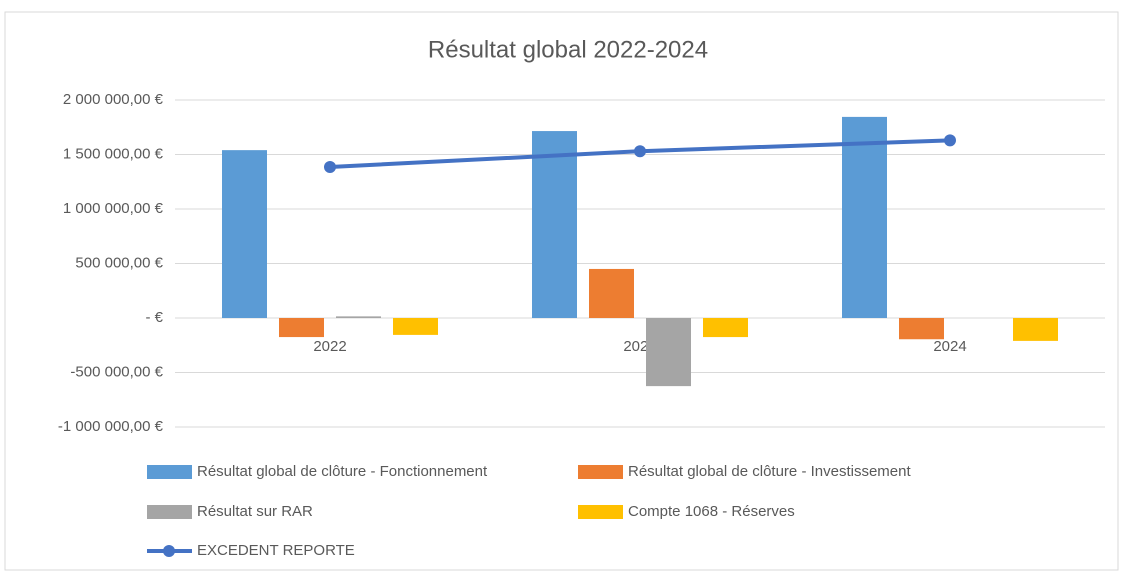 This screenshot has height=573, width=1126. Describe the element at coordinates (154, 317) in the screenshot. I see `y-tick-label: - €` at that location.